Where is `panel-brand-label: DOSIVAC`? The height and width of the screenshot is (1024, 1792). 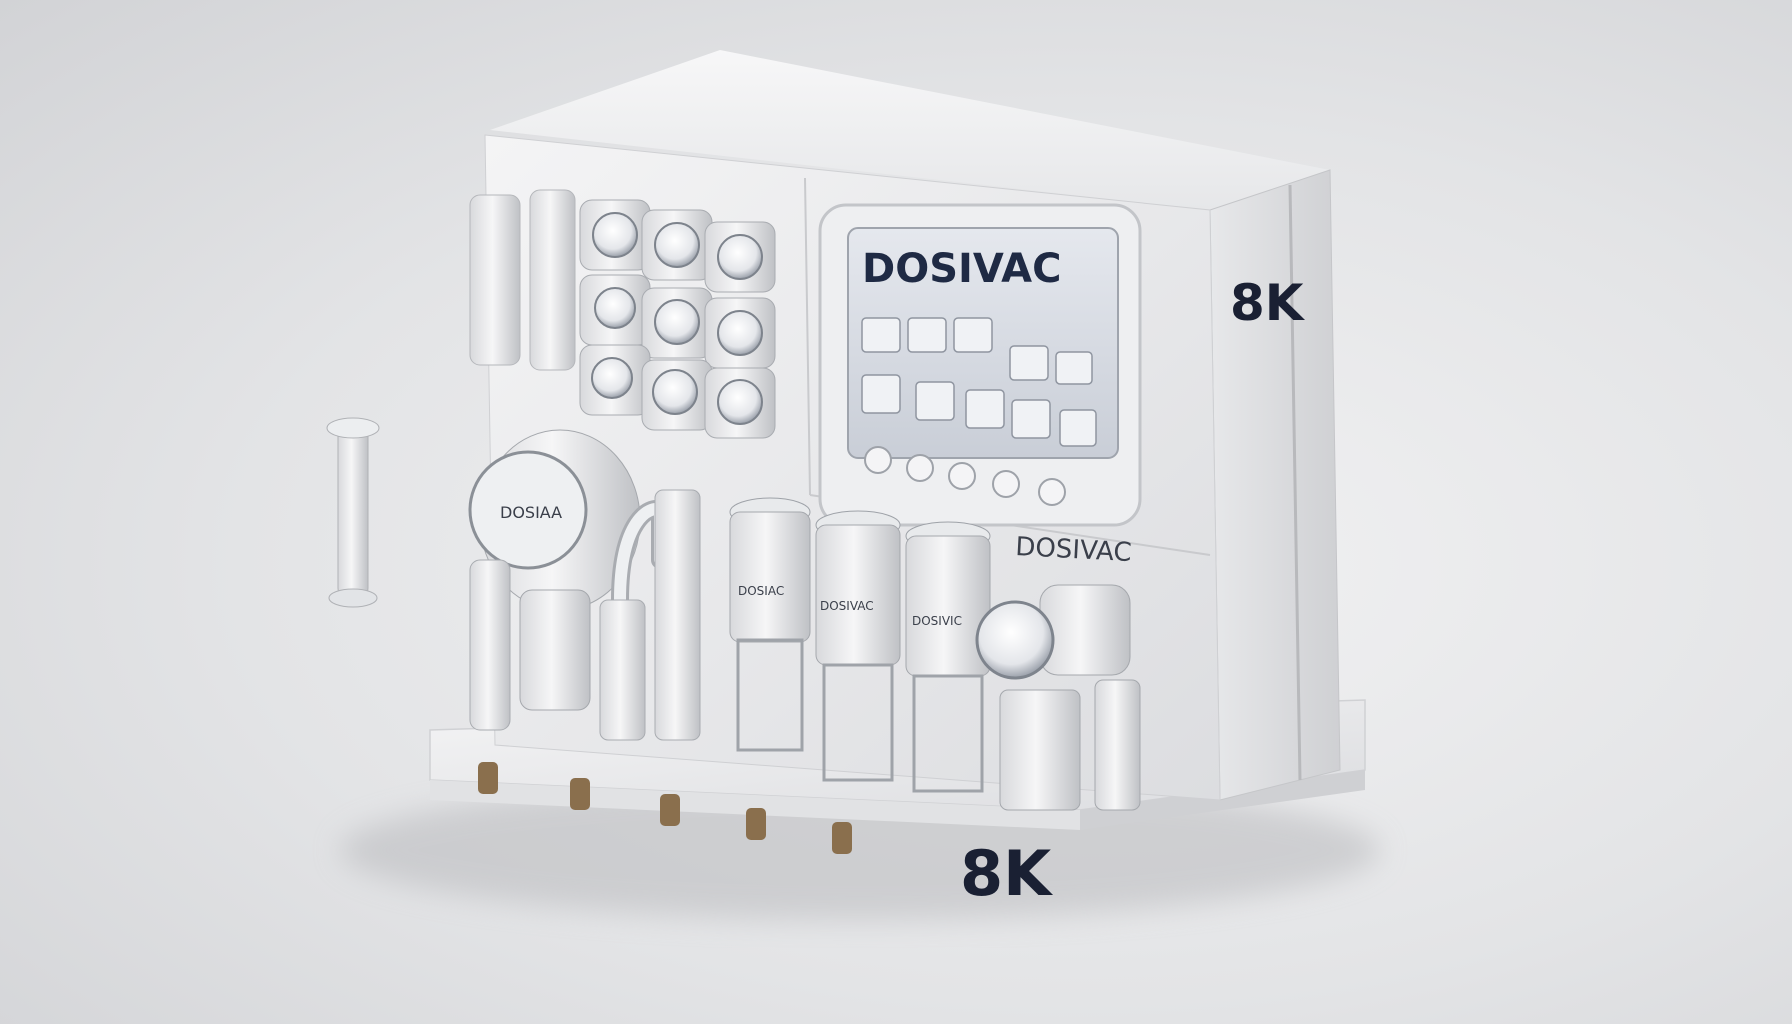 panel-brand-label: DOSIVAC is located at coordinates (1074, 550).